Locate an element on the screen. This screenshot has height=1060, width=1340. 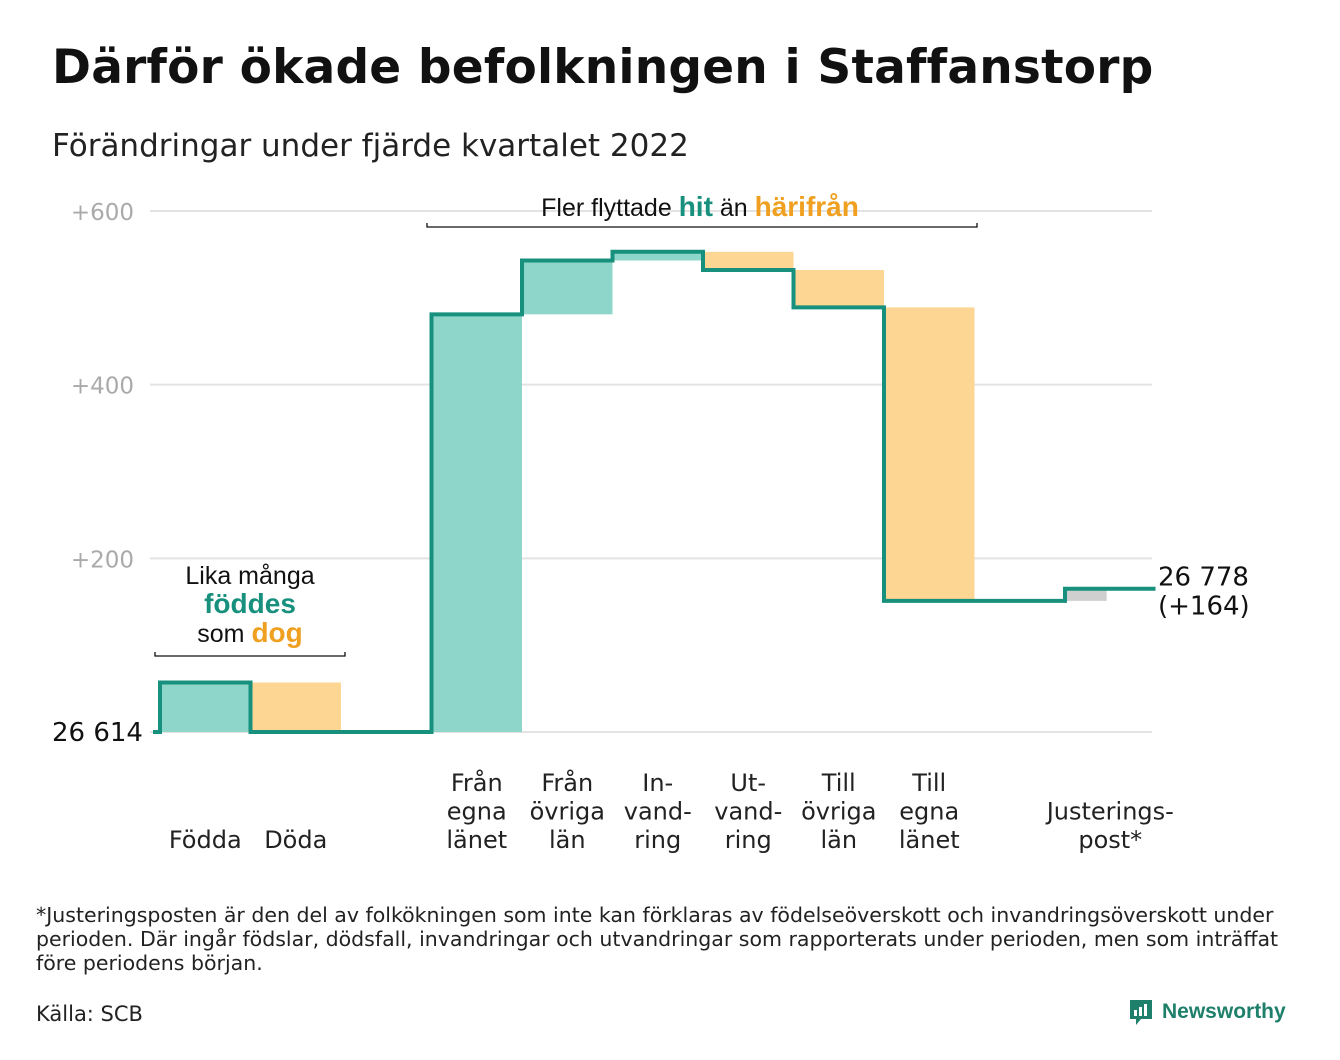
y-tick-label: +400 is located at coordinates (102, 387).